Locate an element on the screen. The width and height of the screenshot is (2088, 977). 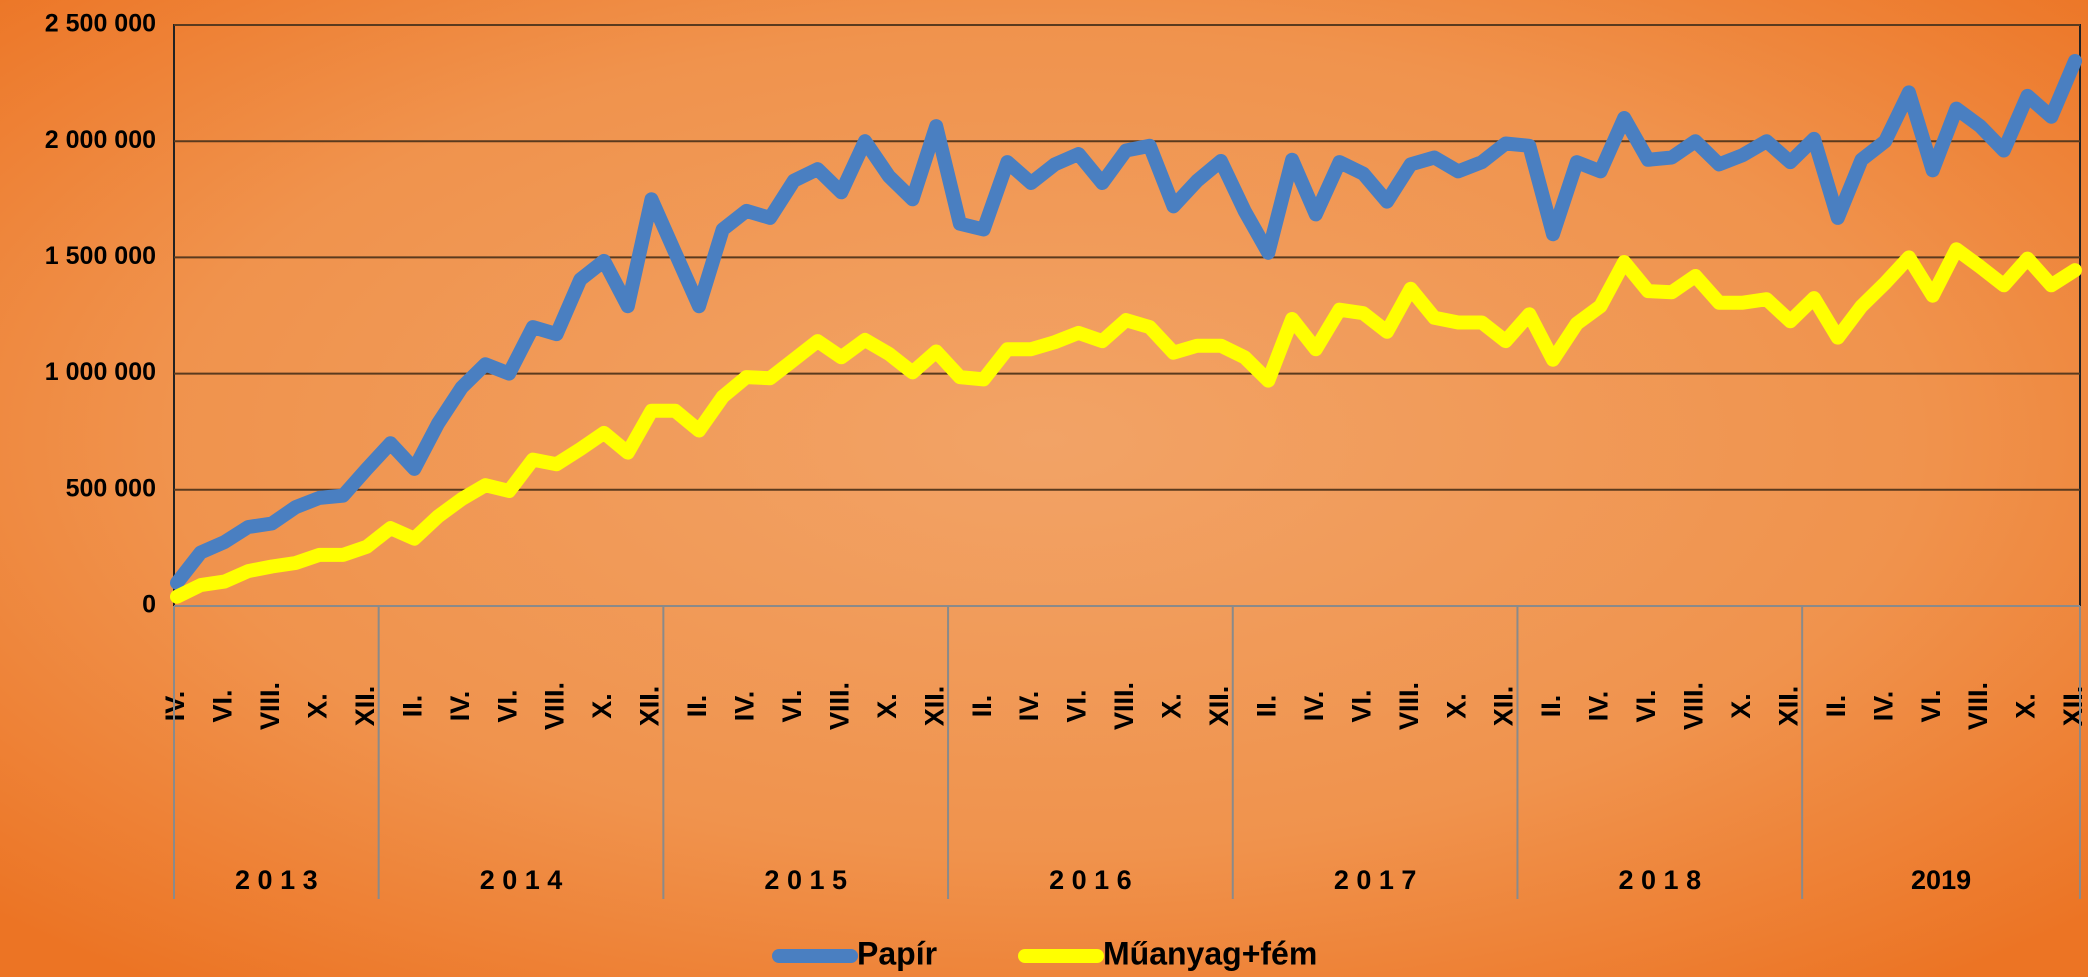
y-tick-label: 2 500 000 is located at coordinates (100, 24).